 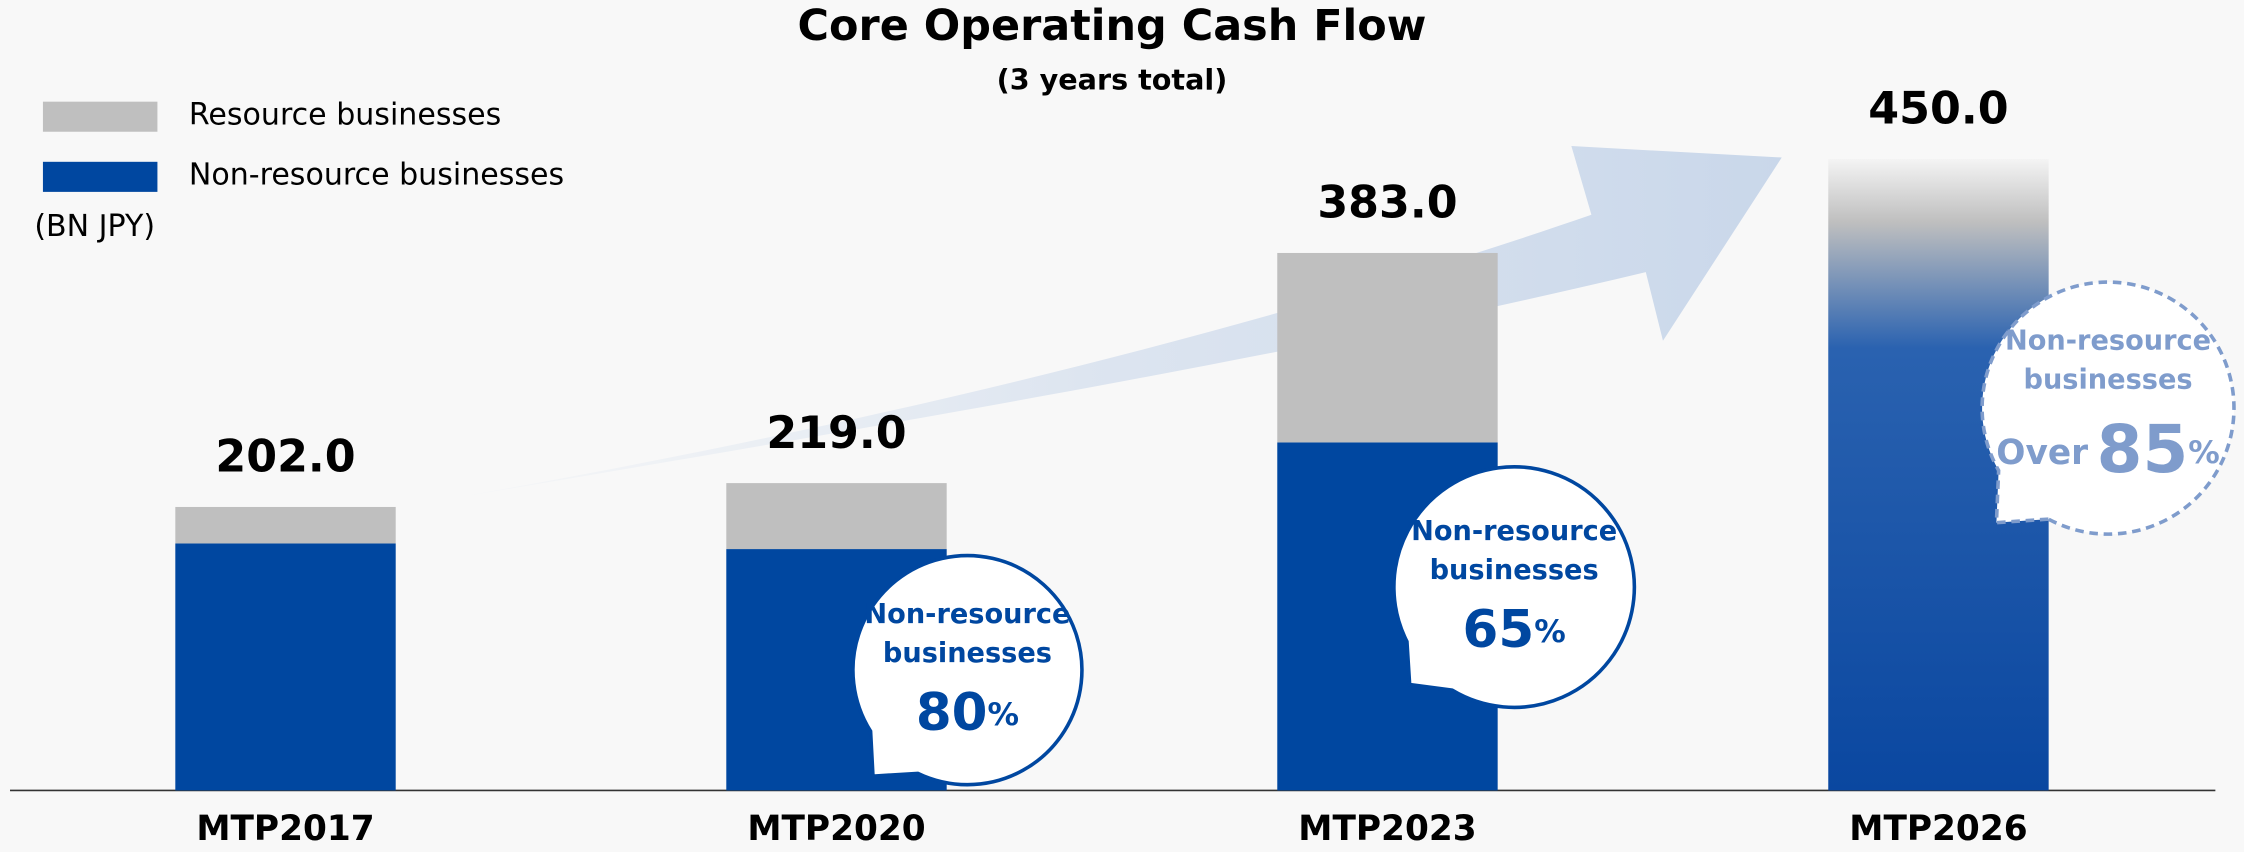 I want to click on x-tick-label: MTP2020, so click(x=836, y=829).